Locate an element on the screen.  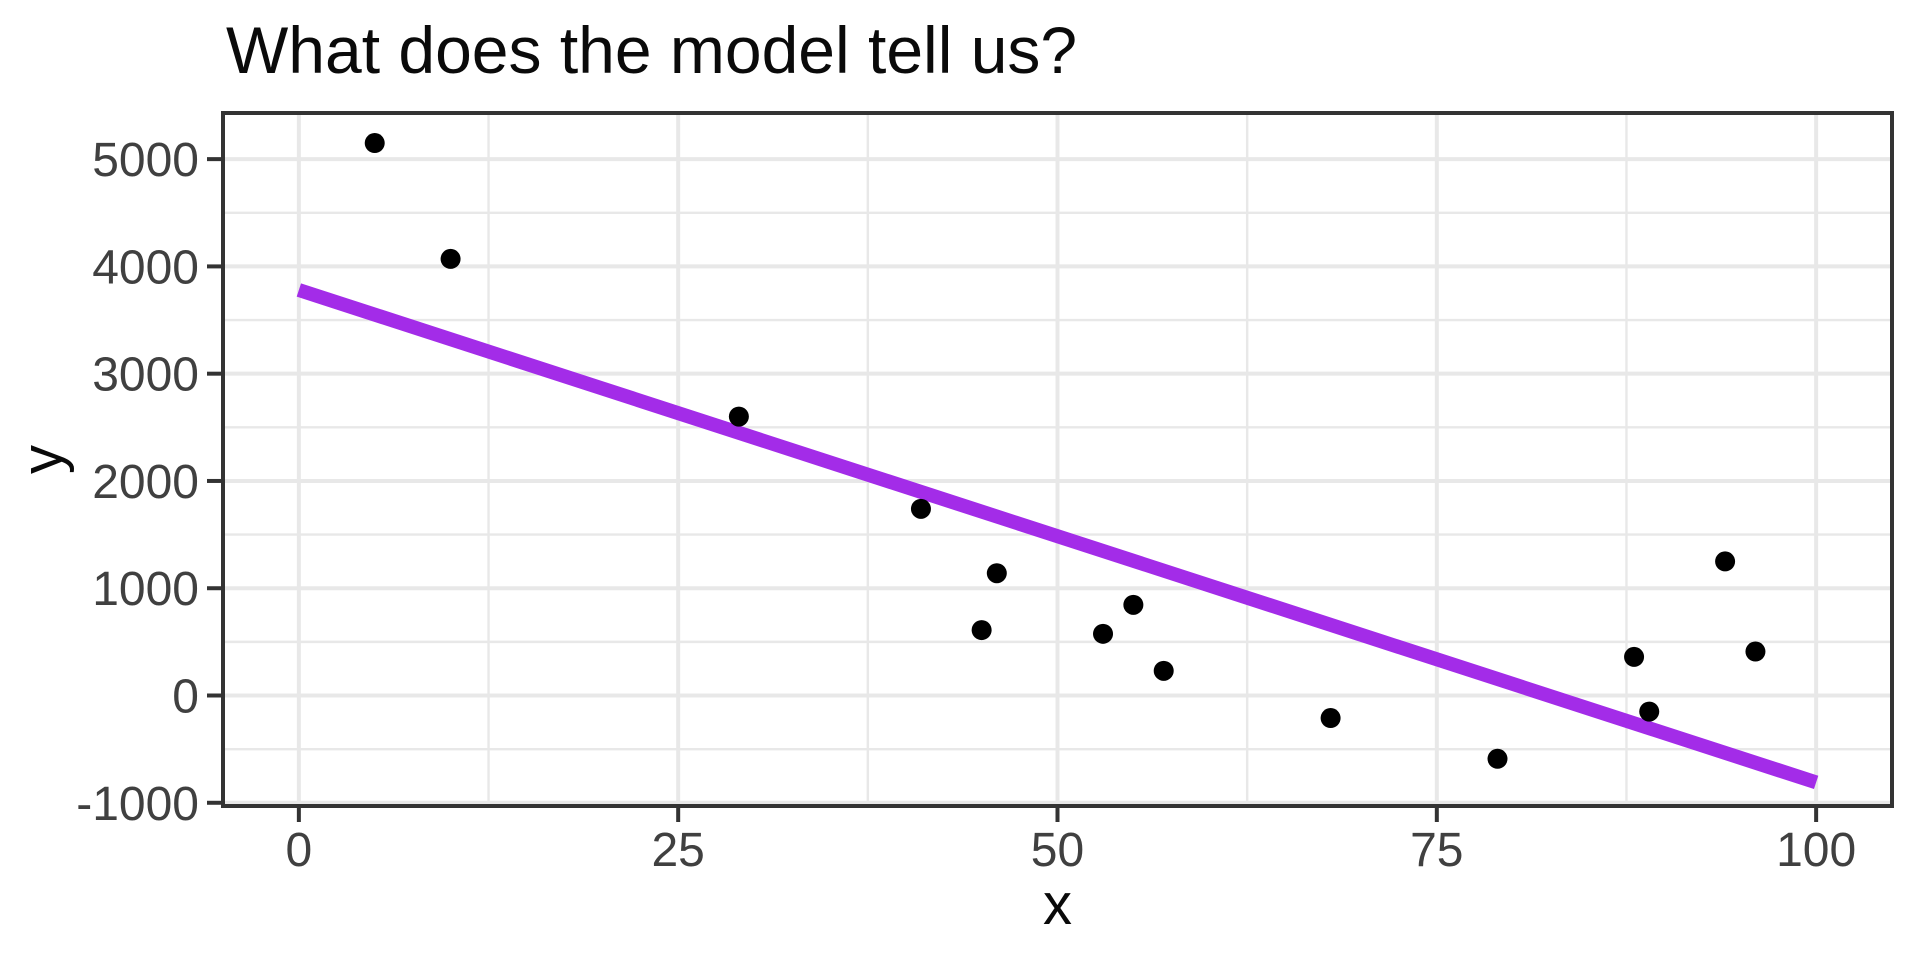
y-tick-label: -1000 is located at coordinates (137, 804).